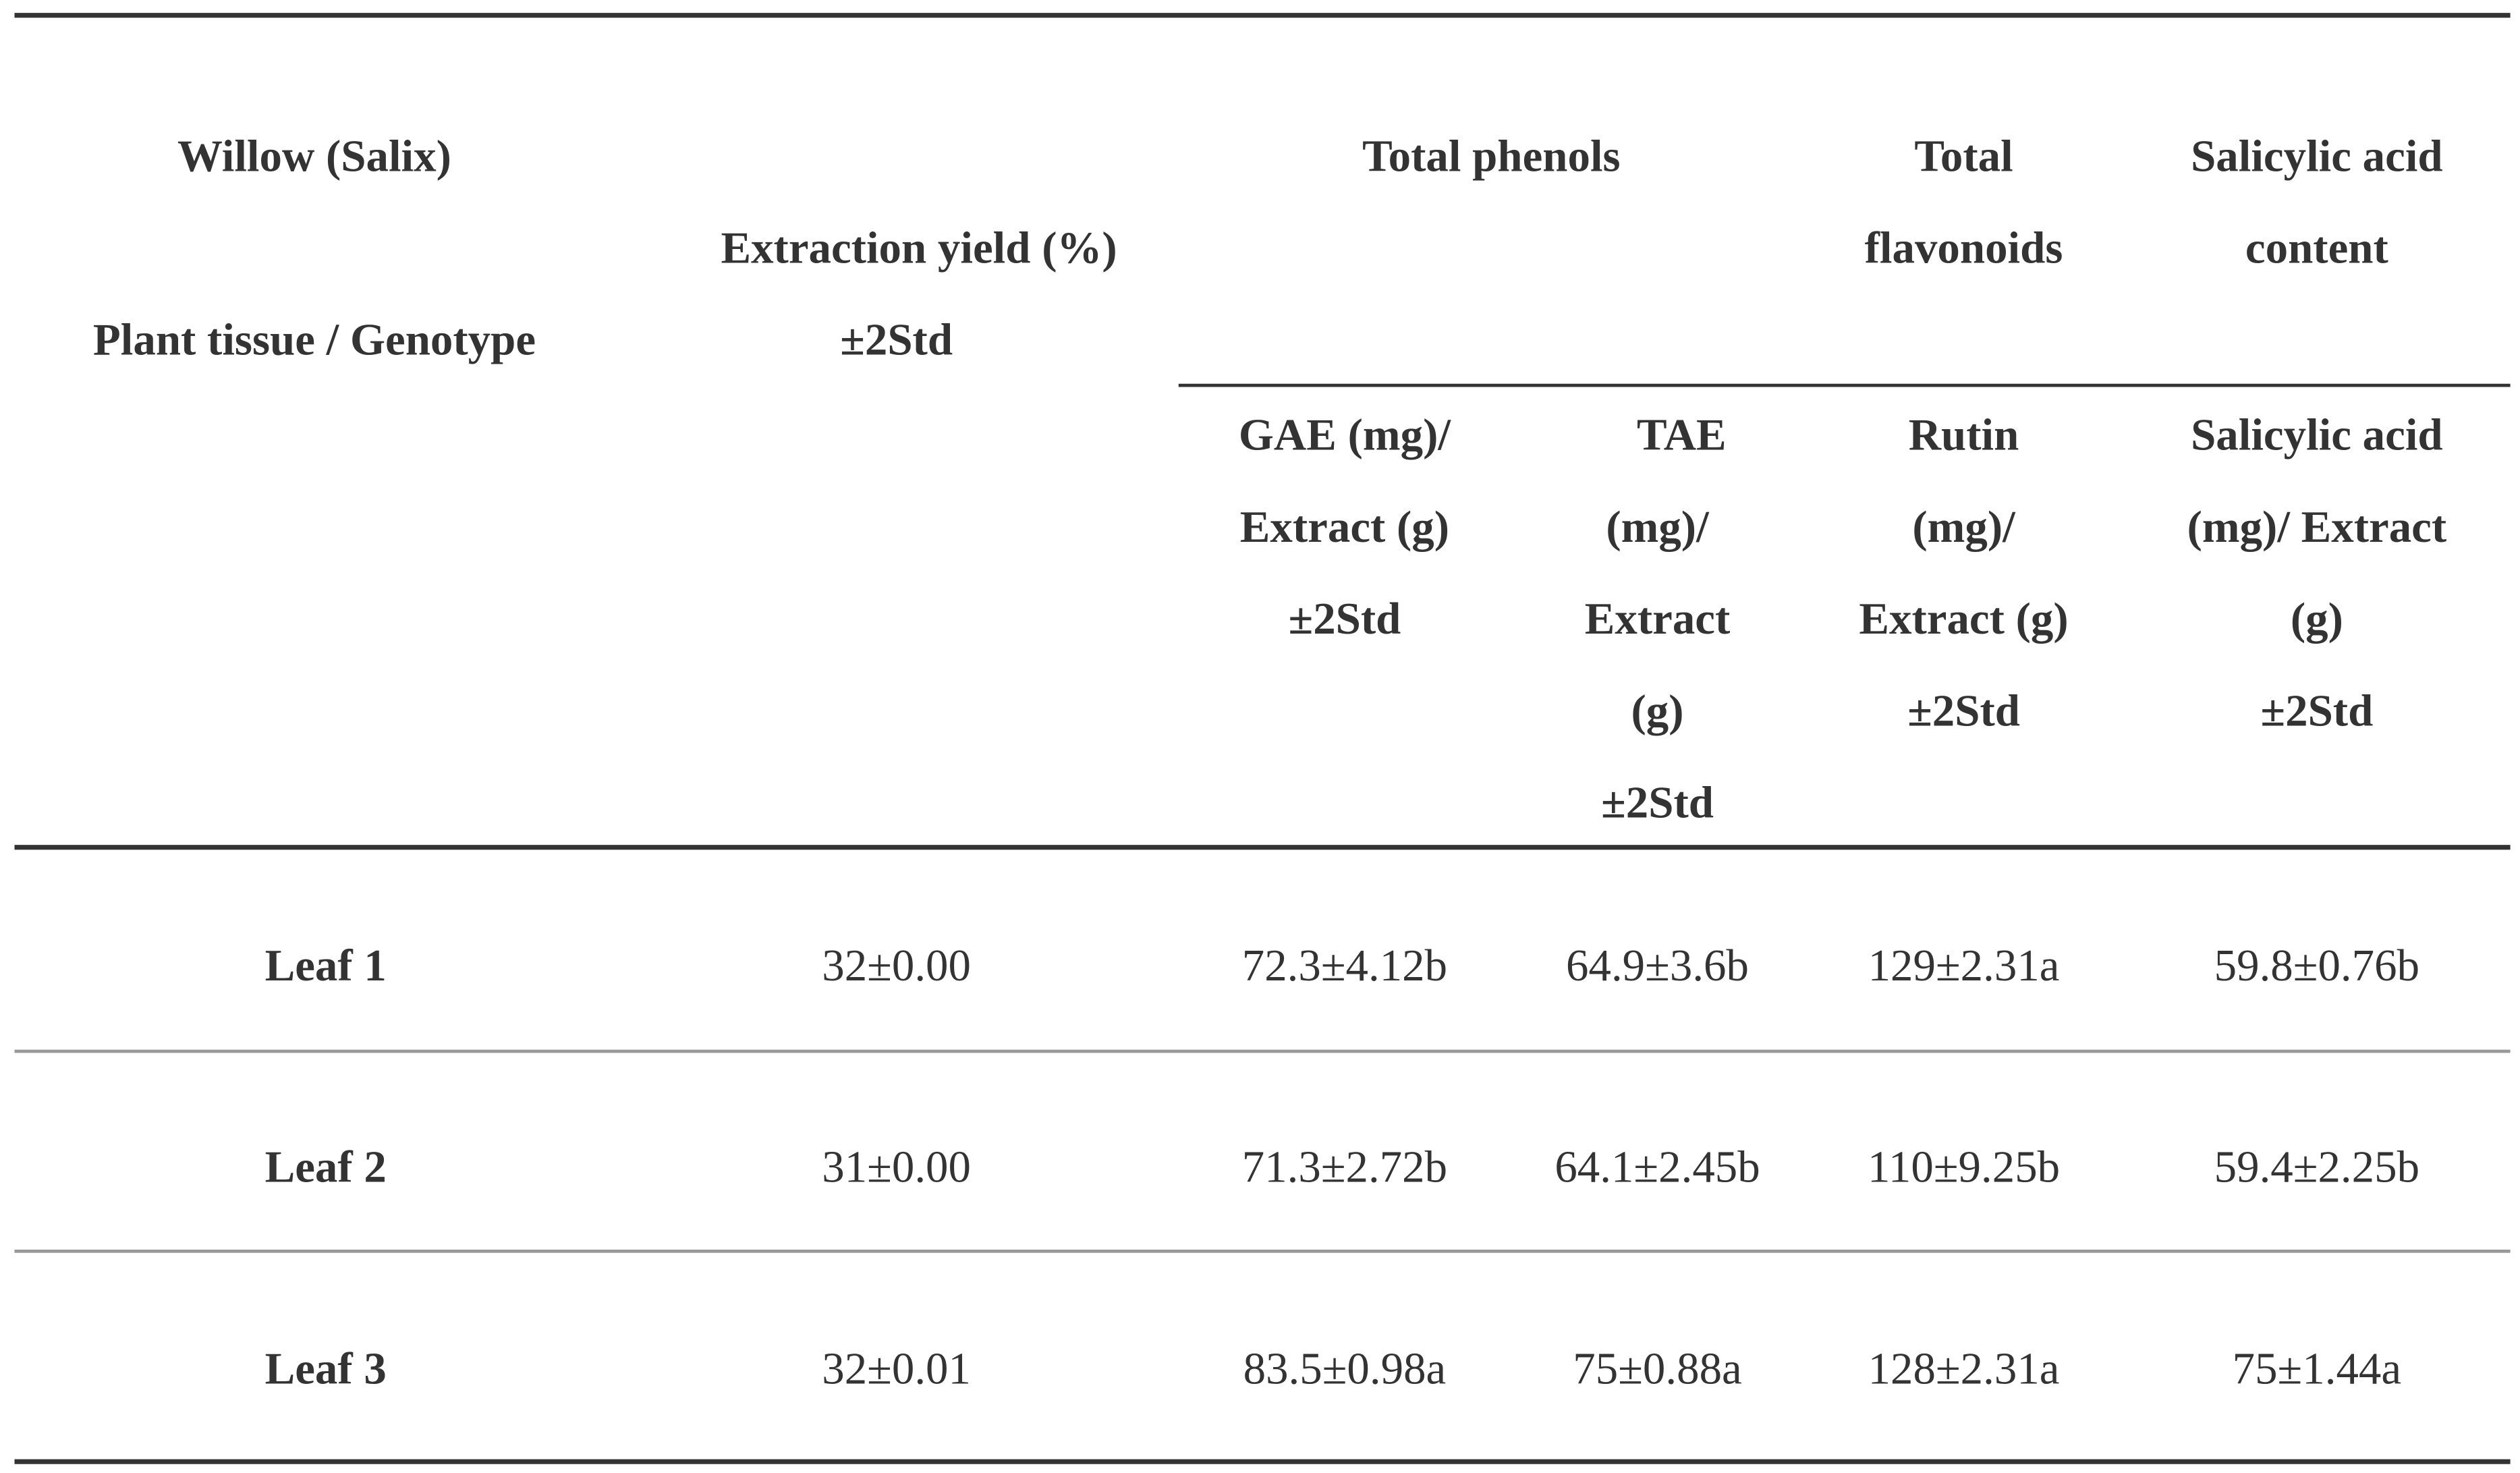 This screenshot has width=2520, height=1473. What do you see at coordinates (1344, 619) in the screenshot?
I see `subheader-gae: ±2Std` at bounding box center [1344, 619].